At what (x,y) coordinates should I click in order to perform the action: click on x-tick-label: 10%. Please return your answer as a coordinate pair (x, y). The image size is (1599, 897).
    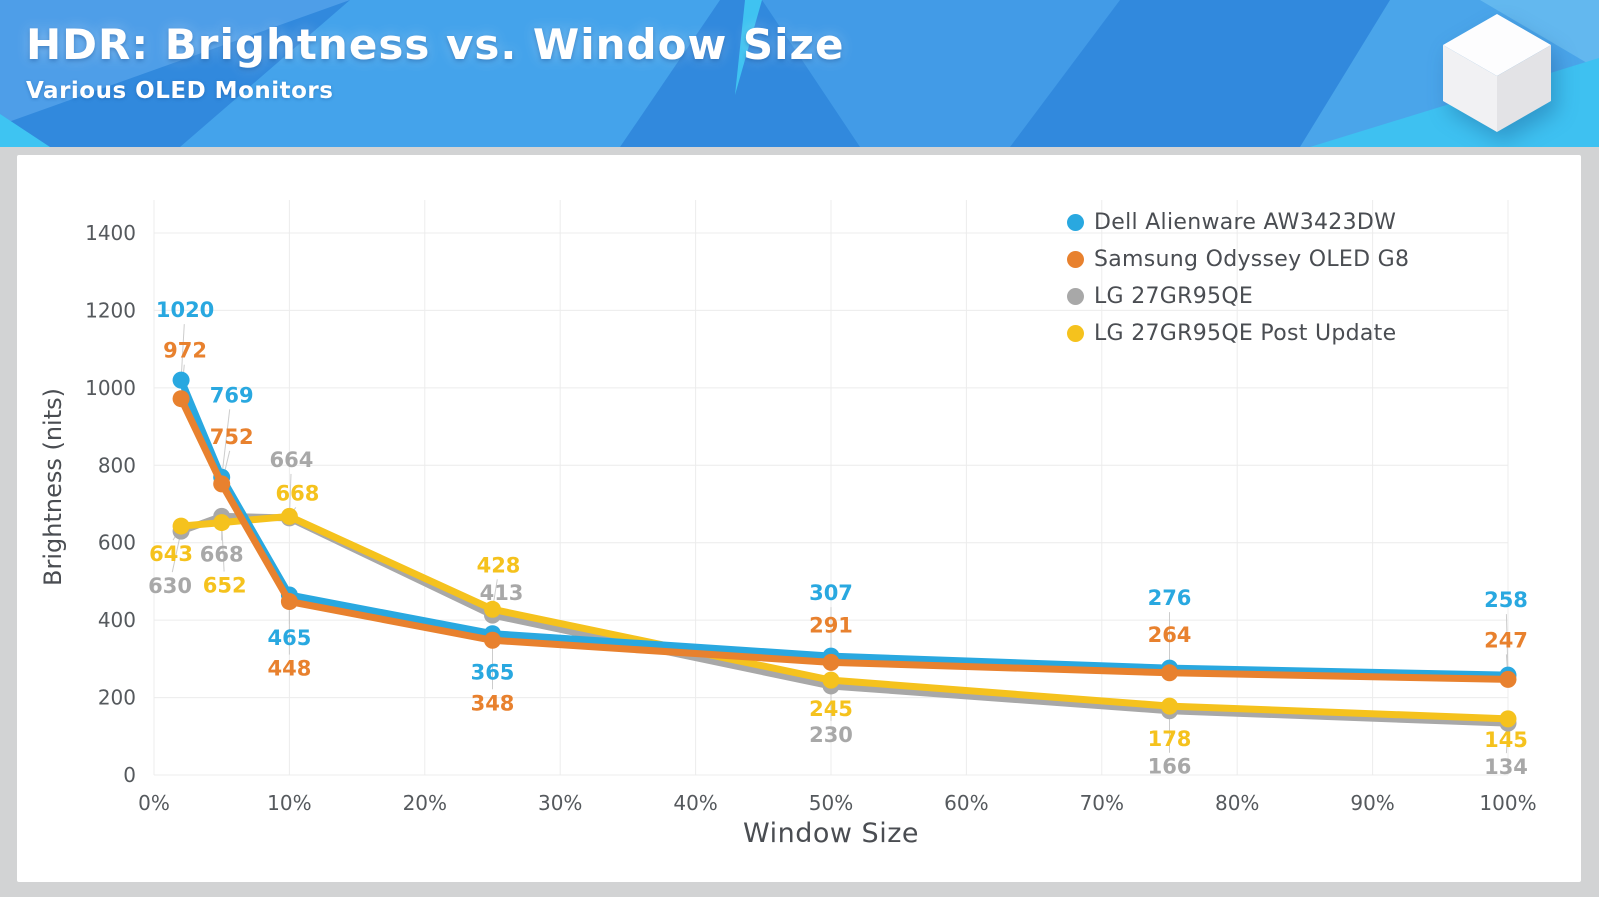
    Looking at the image, I should click on (289, 803).